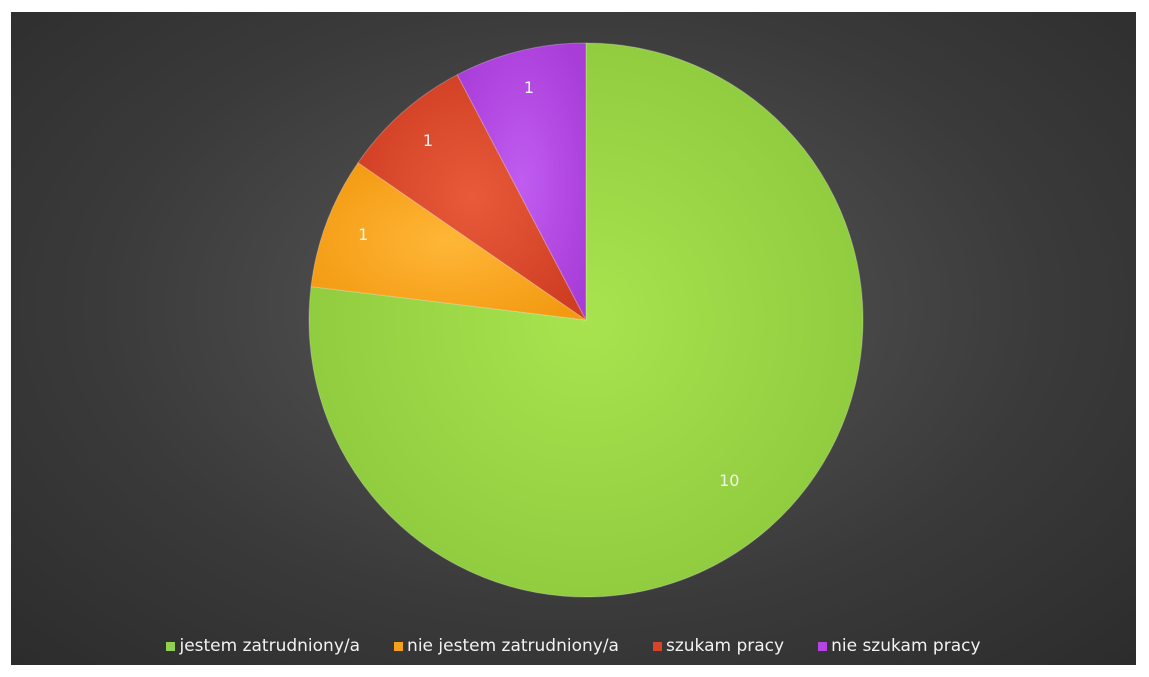 The image size is (1149, 677). I want to click on legend-label: jestem zatrudniony/a, so click(270, 646).